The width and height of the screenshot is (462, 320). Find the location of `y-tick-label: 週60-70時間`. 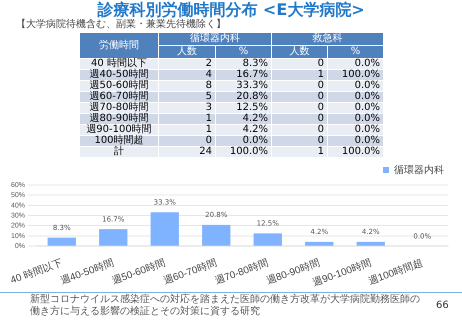

y-tick-label: 週60-70時間 is located at coordinates (119, 96).